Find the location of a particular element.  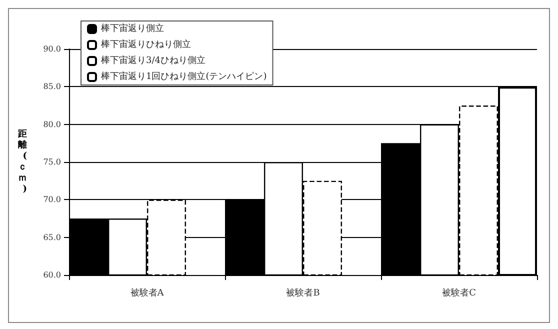

x-tick-label: 被験者B is located at coordinates (303, 293).